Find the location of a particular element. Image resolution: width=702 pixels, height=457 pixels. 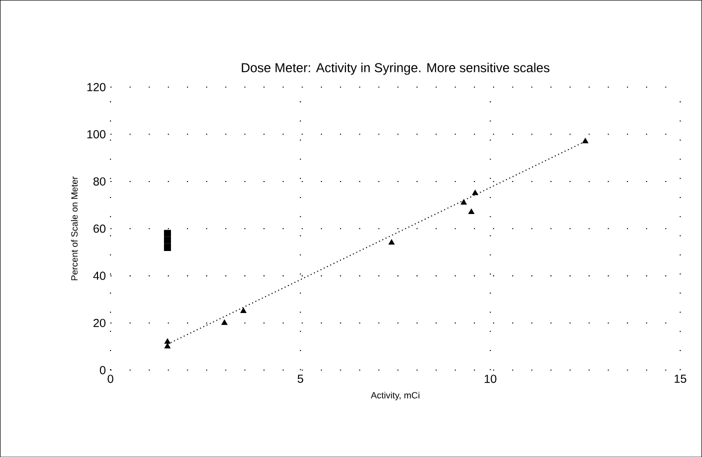

x-tick-label: 10 is located at coordinates (490, 378).